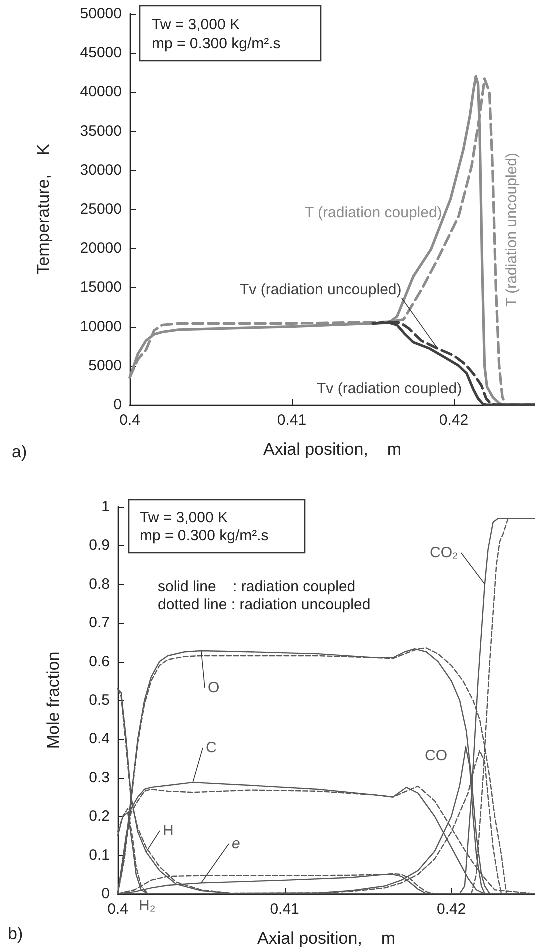  Describe the element at coordinates (99, 777) in the screenshot. I see `y-tick-label: 0.3` at that location.